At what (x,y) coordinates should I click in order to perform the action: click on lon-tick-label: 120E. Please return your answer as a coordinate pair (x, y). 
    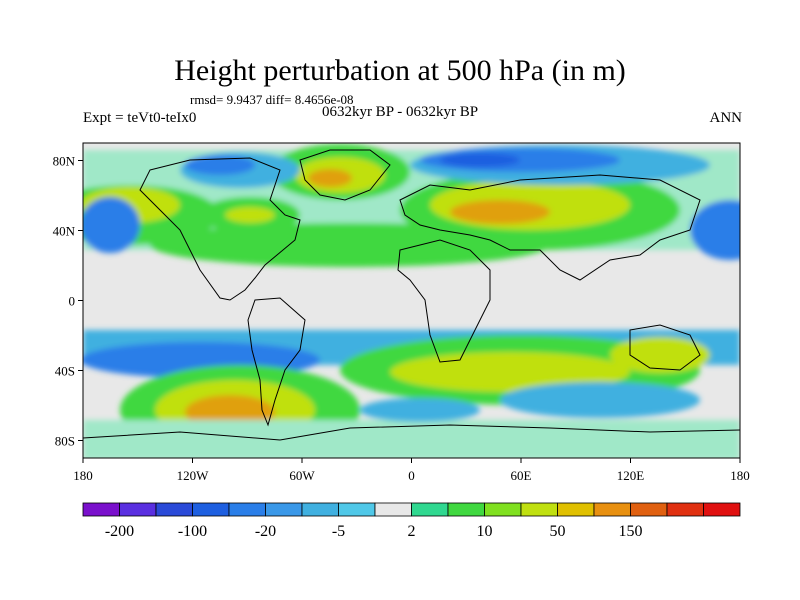
    Looking at the image, I should click on (631, 475).